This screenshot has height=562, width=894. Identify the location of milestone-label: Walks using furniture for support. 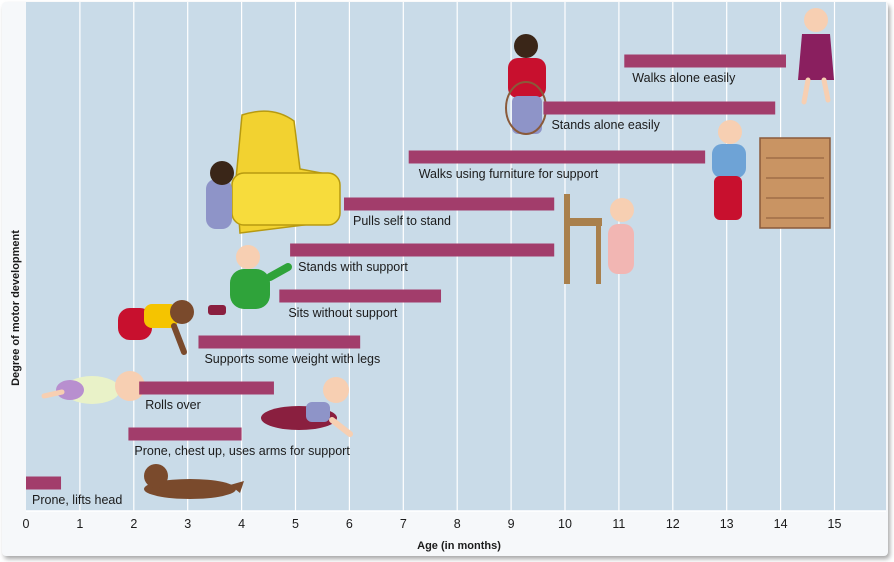
(509, 174).